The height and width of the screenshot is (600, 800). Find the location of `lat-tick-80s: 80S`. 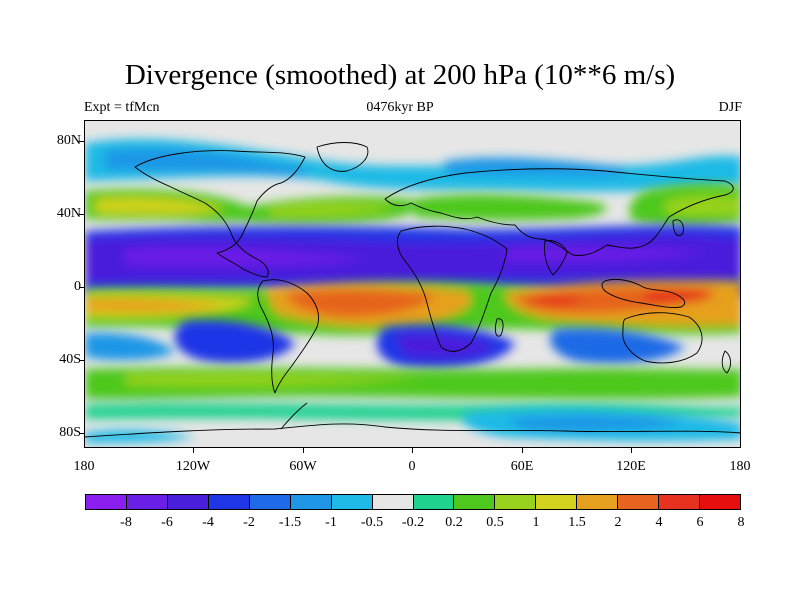

lat-tick-80s: 80S is located at coordinates (70, 432).